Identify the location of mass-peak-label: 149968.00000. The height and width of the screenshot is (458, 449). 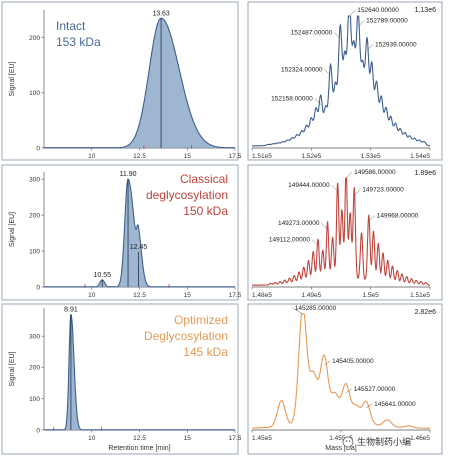
(398, 216).